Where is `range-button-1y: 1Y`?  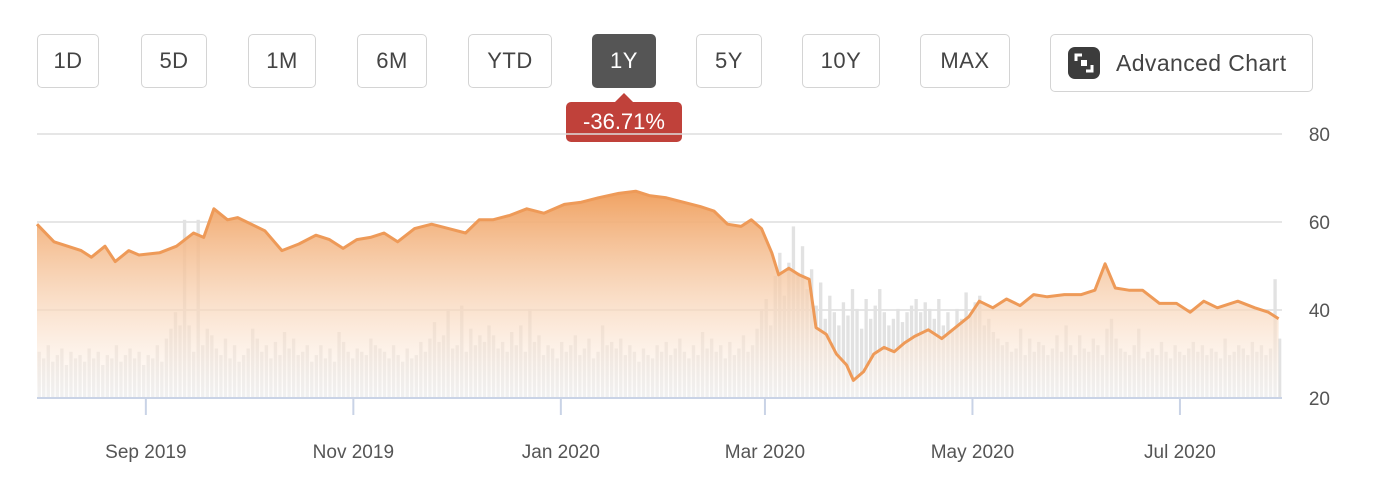
range-button-1y: 1Y is located at coordinates (624, 61).